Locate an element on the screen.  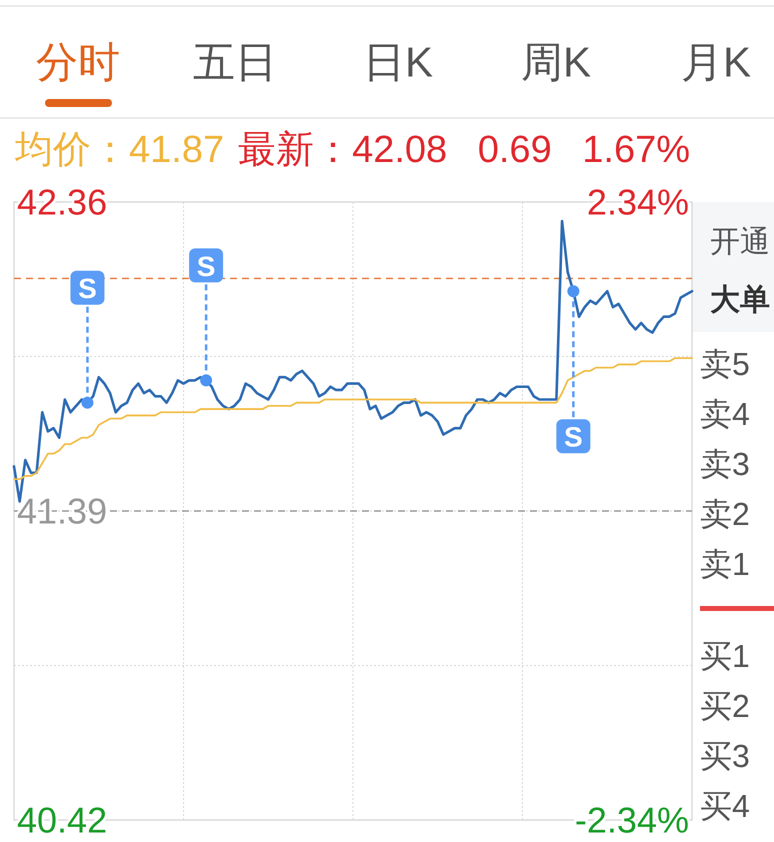
y-tick-label: 40.42 is located at coordinates (62, 820).